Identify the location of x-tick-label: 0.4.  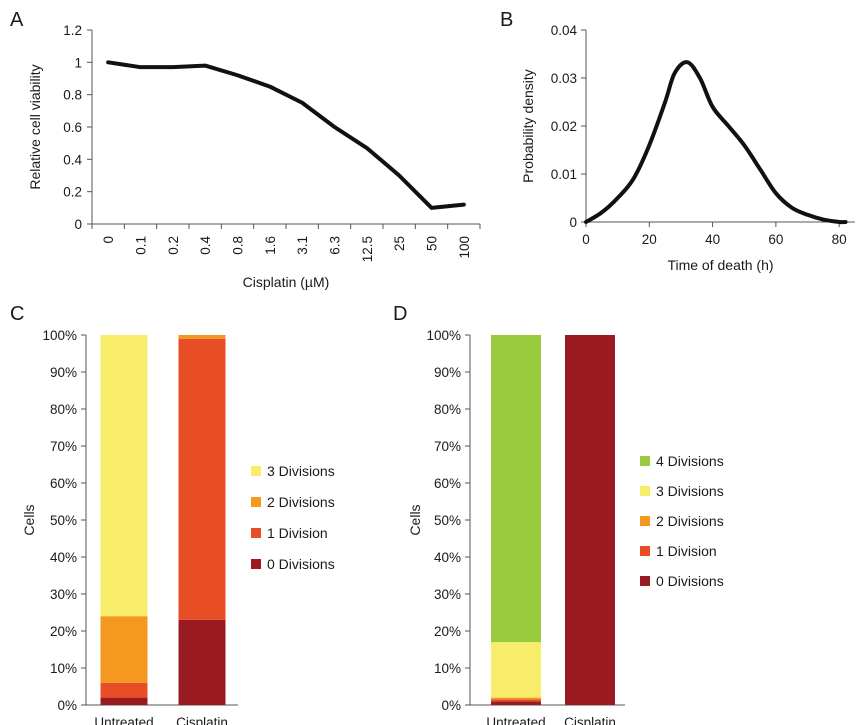
(205, 245).